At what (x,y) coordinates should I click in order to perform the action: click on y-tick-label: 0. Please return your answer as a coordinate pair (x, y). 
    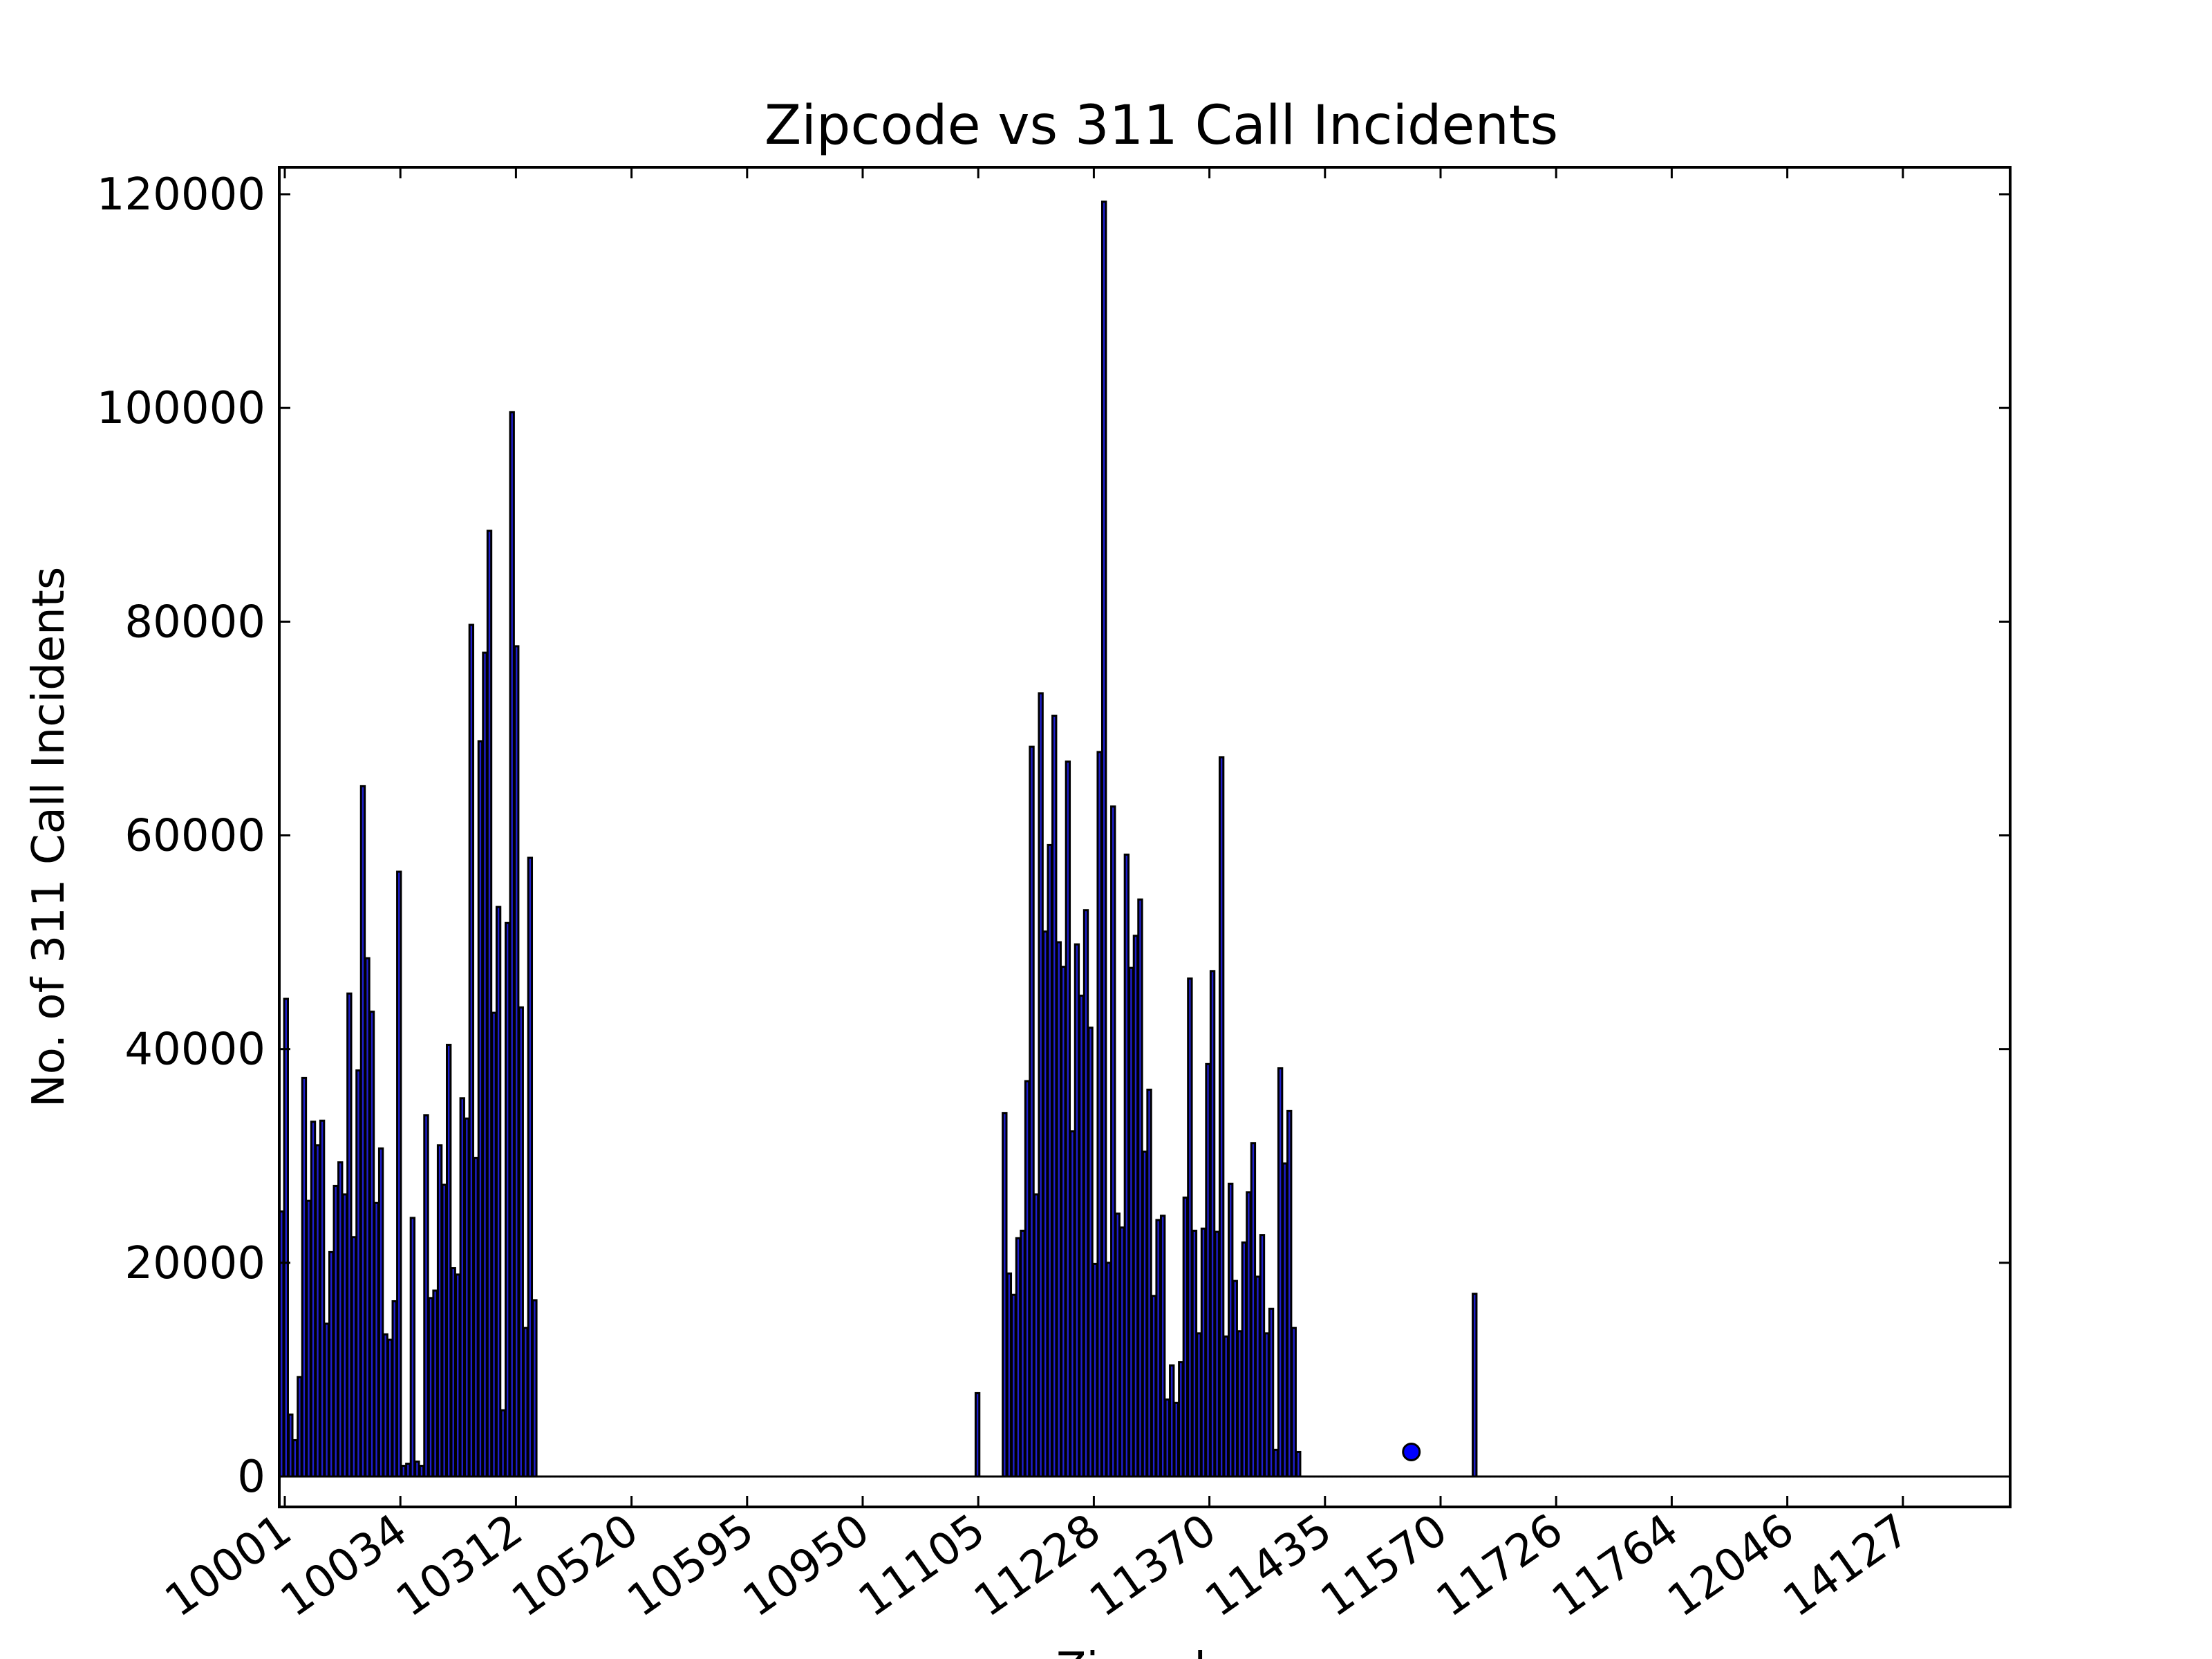
    Looking at the image, I should click on (251, 1478).